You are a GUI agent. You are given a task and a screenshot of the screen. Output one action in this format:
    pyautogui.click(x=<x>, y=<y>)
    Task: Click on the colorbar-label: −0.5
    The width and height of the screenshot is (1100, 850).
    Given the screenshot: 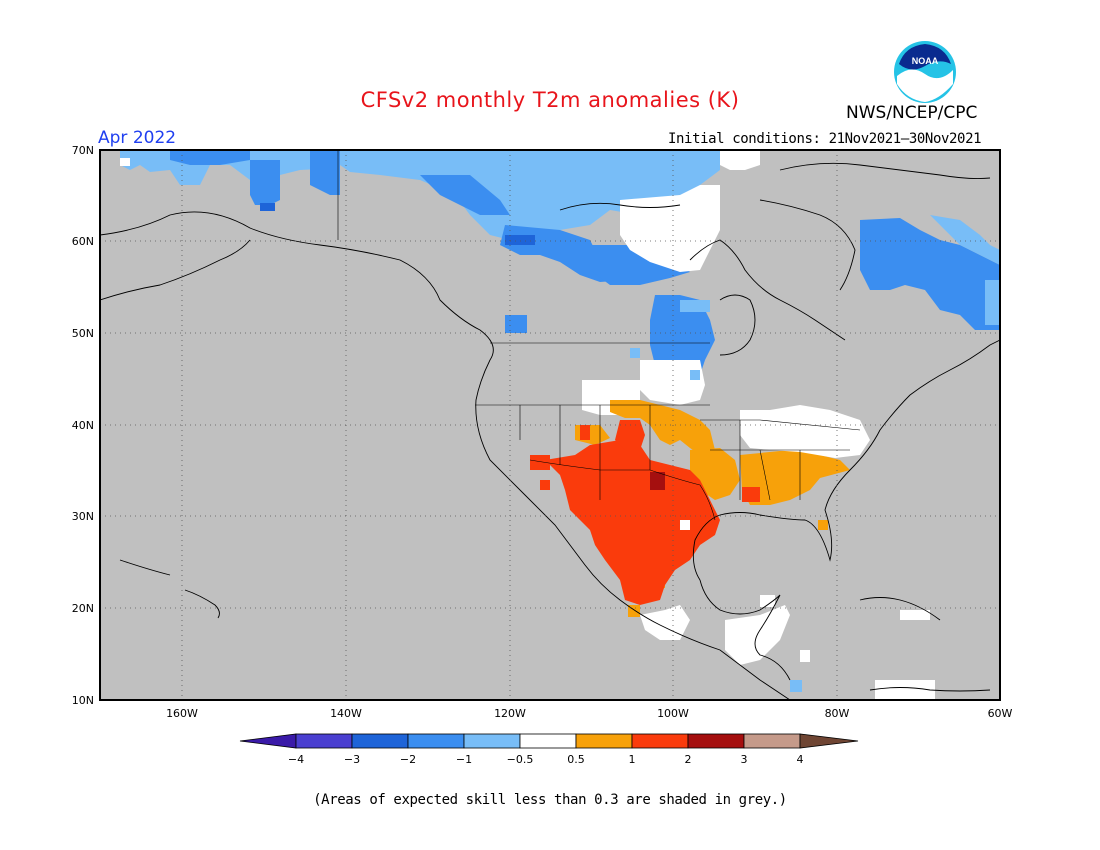 What is the action you would take?
    pyautogui.click(x=520, y=759)
    